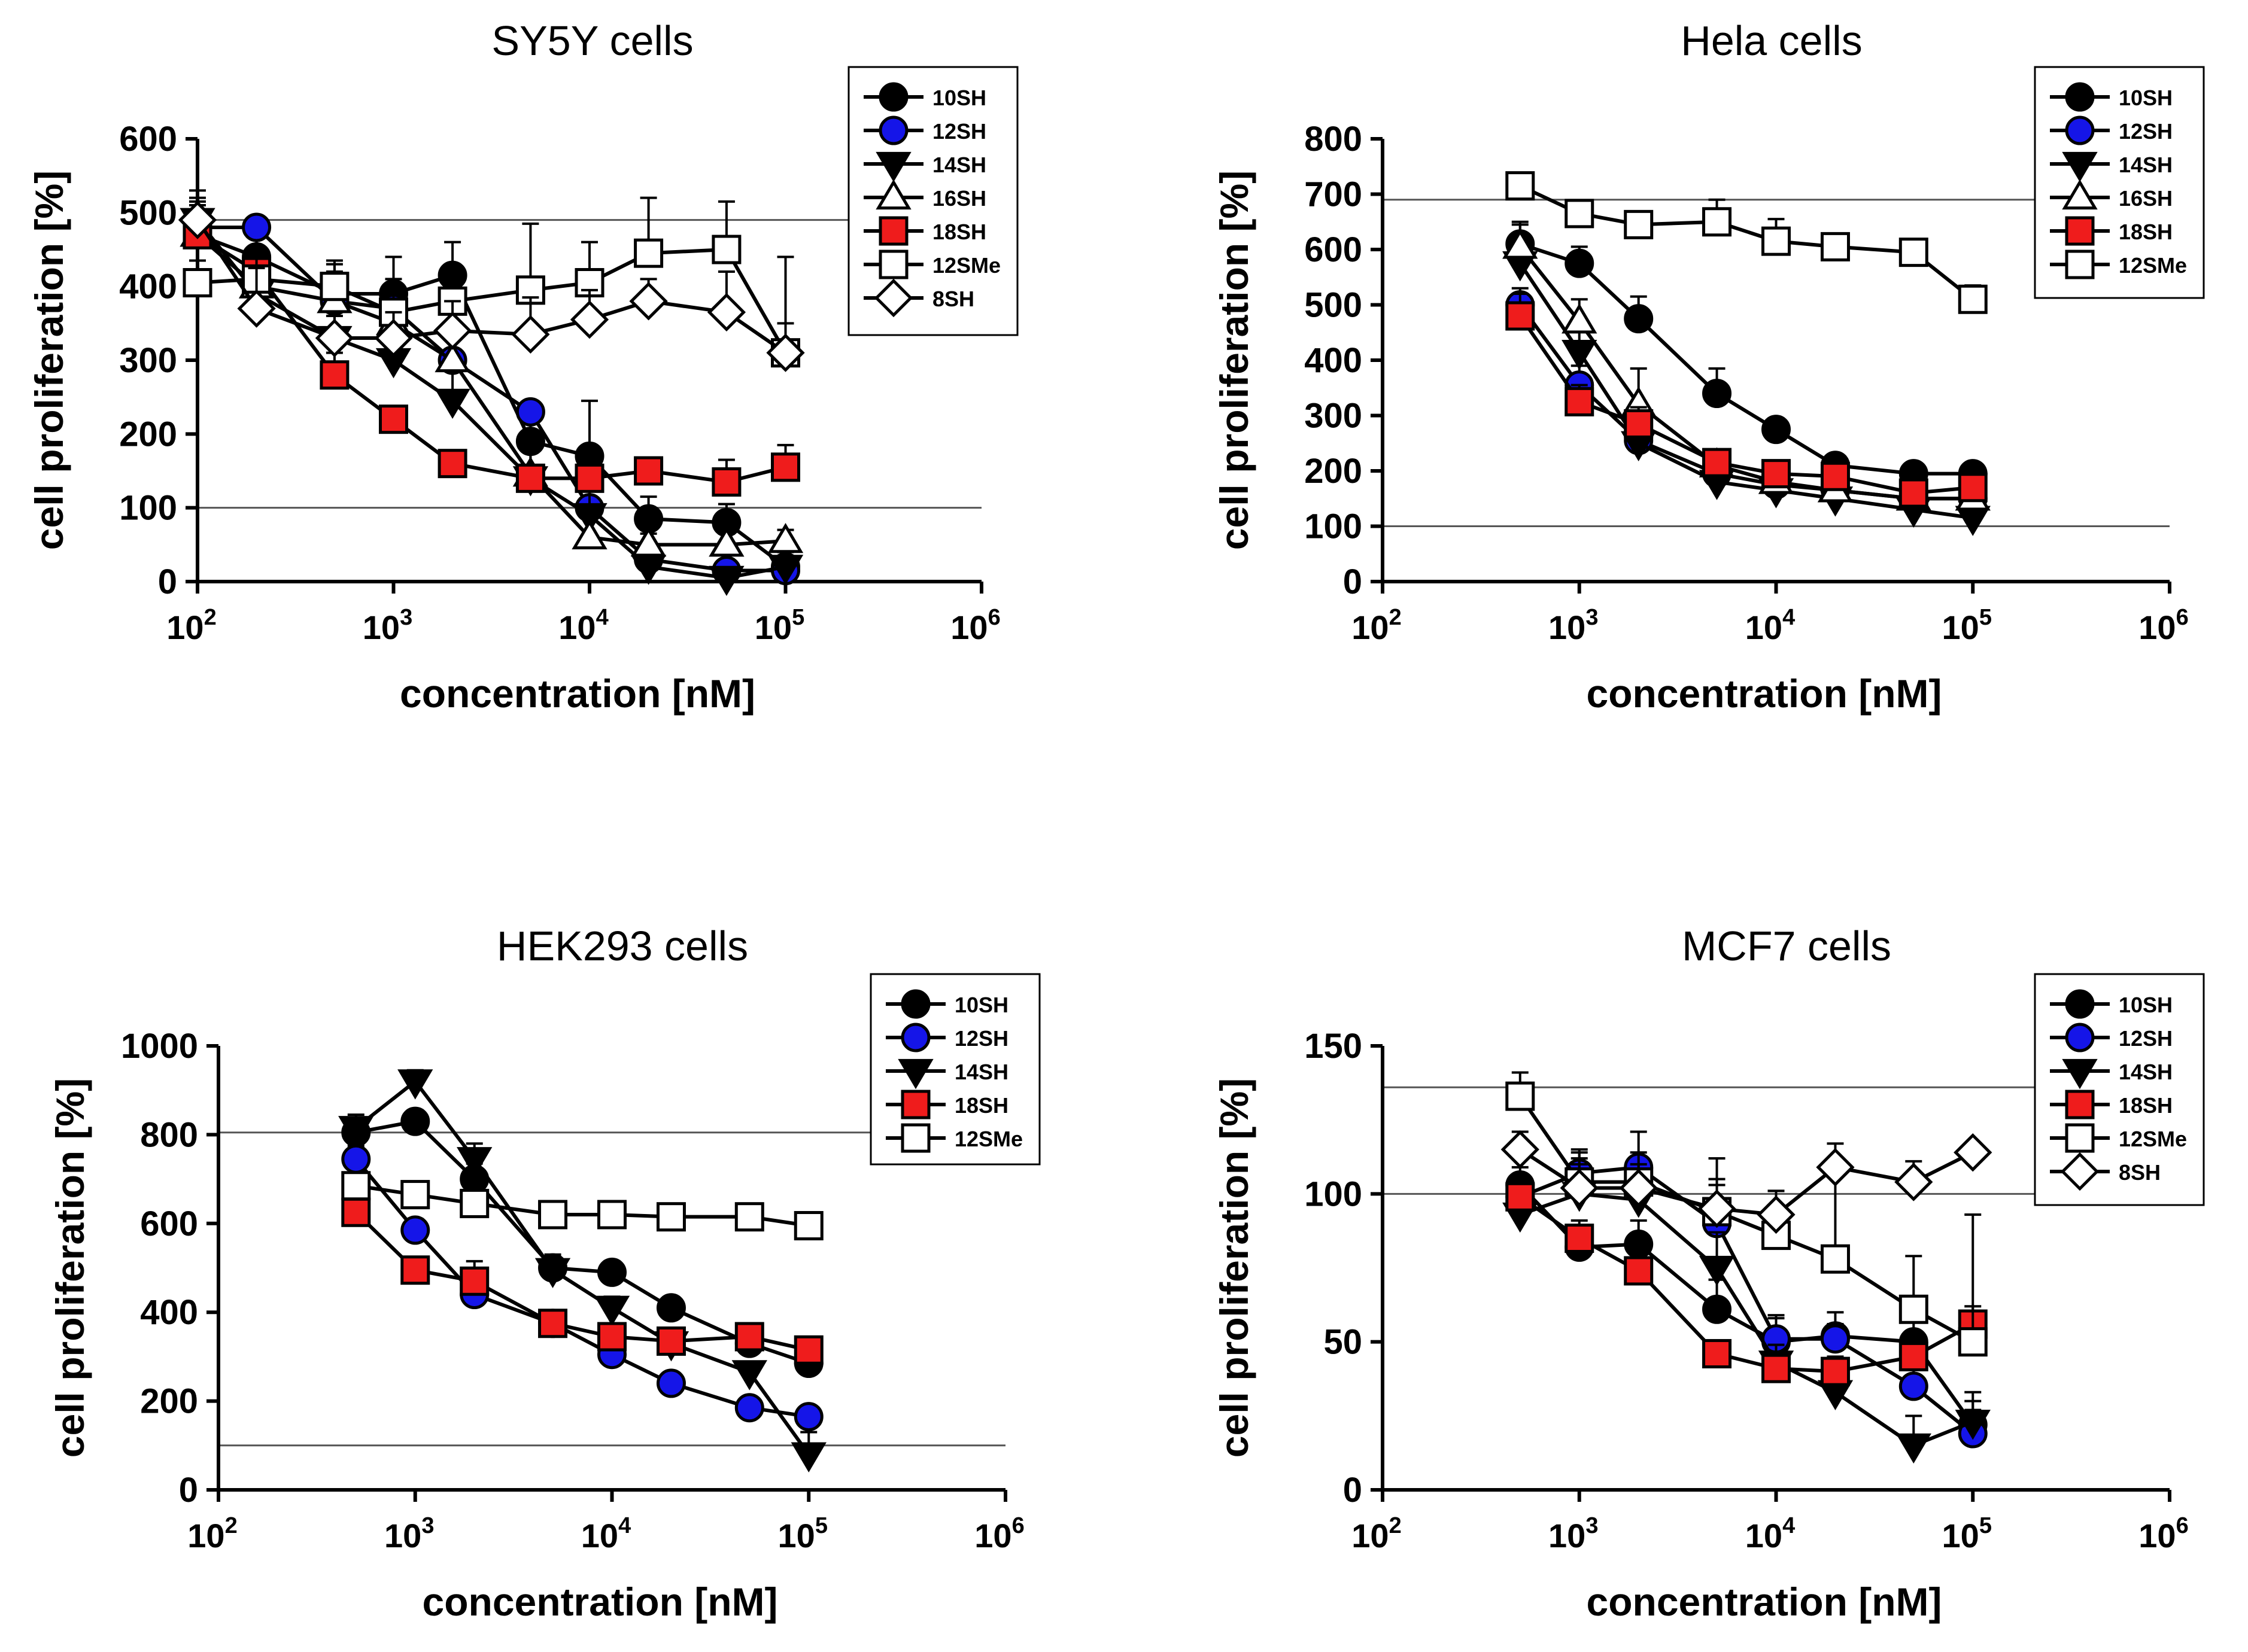 The width and height of the screenshot is (2248, 1652). I want to click on series-18SH, so click(1746, 400).